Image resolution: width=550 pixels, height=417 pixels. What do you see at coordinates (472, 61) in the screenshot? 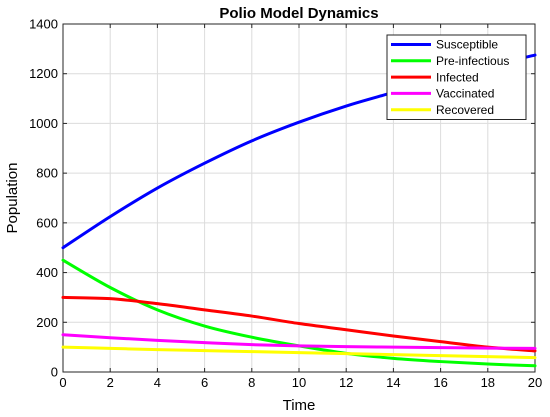
I see `legend-label-pre-infectious: Pre-infectious` at bounding box center [472, 61].